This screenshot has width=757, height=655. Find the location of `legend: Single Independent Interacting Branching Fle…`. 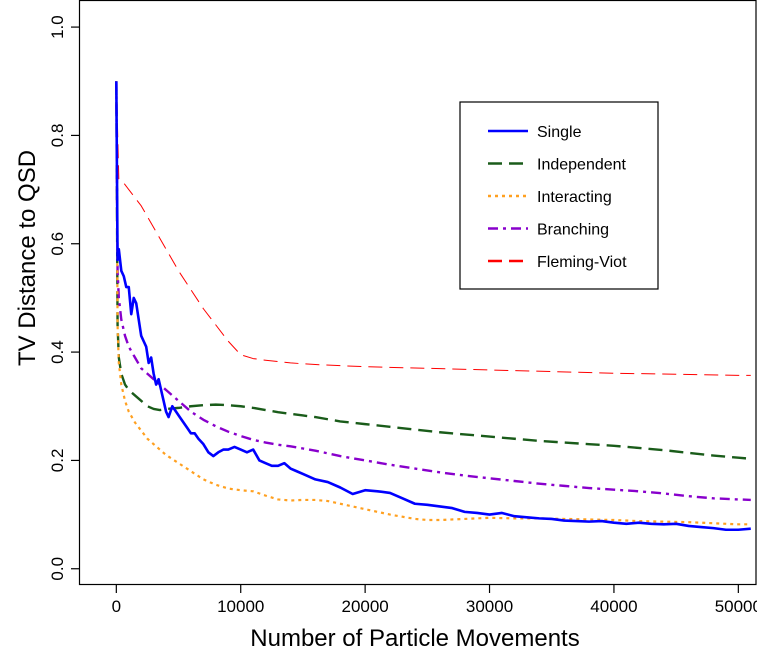

legend: Single Independent Interacting Branching Fle… is located at coordinates (559, 195).